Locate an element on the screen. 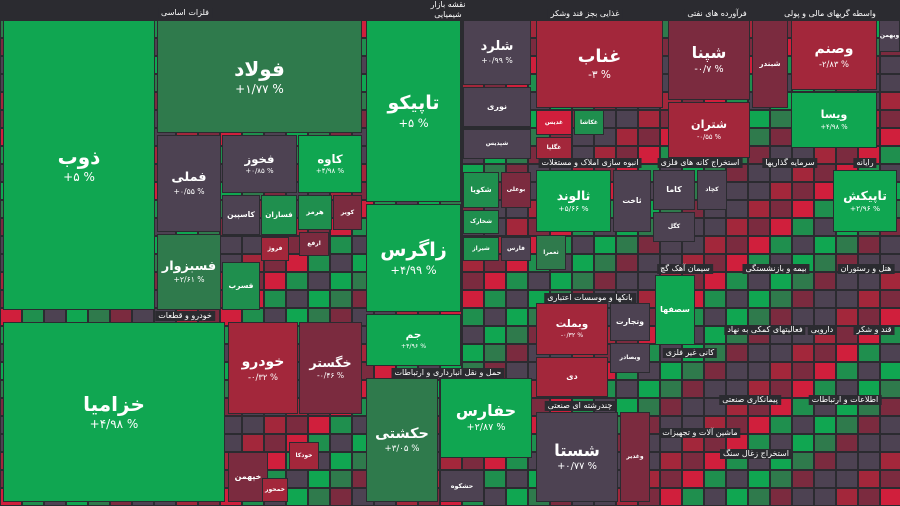  sector-title: فرآورده های نفتی is located at coordinates (717, 14).